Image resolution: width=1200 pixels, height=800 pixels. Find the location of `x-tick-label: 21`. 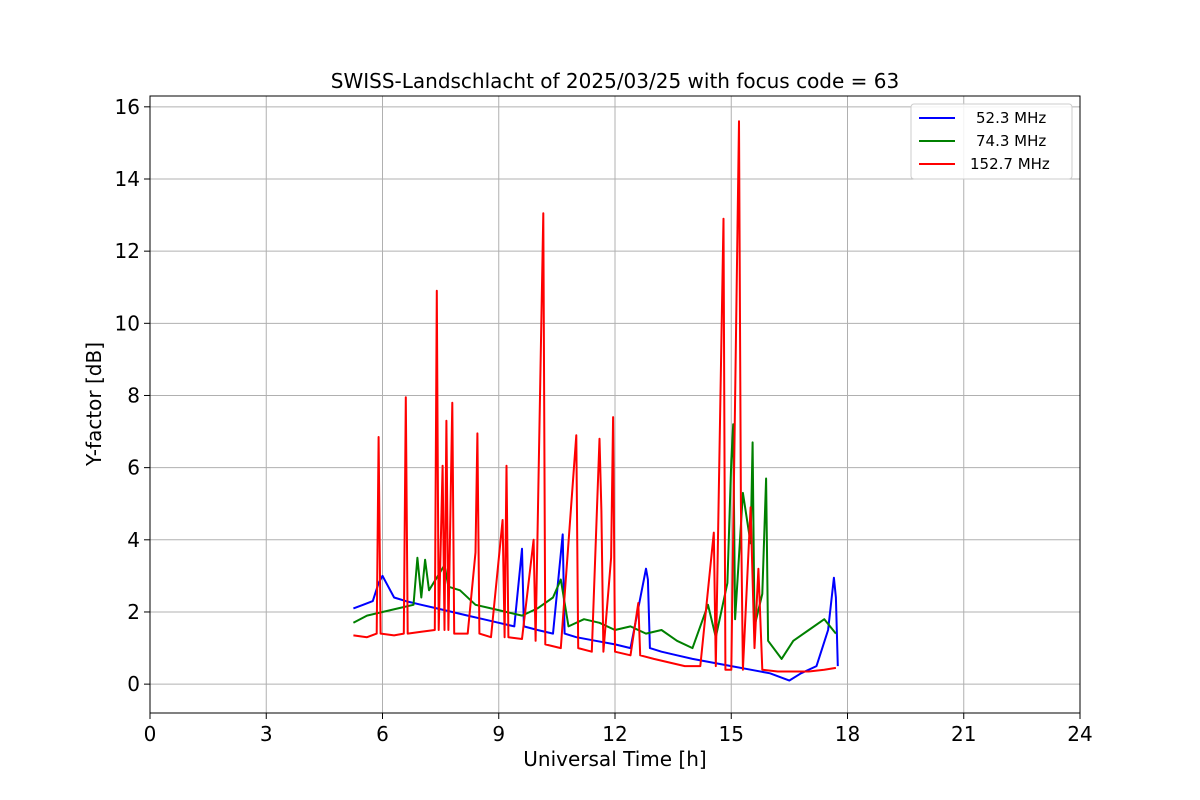

x-tick-label: 21 is located at coordinates (963, 734).